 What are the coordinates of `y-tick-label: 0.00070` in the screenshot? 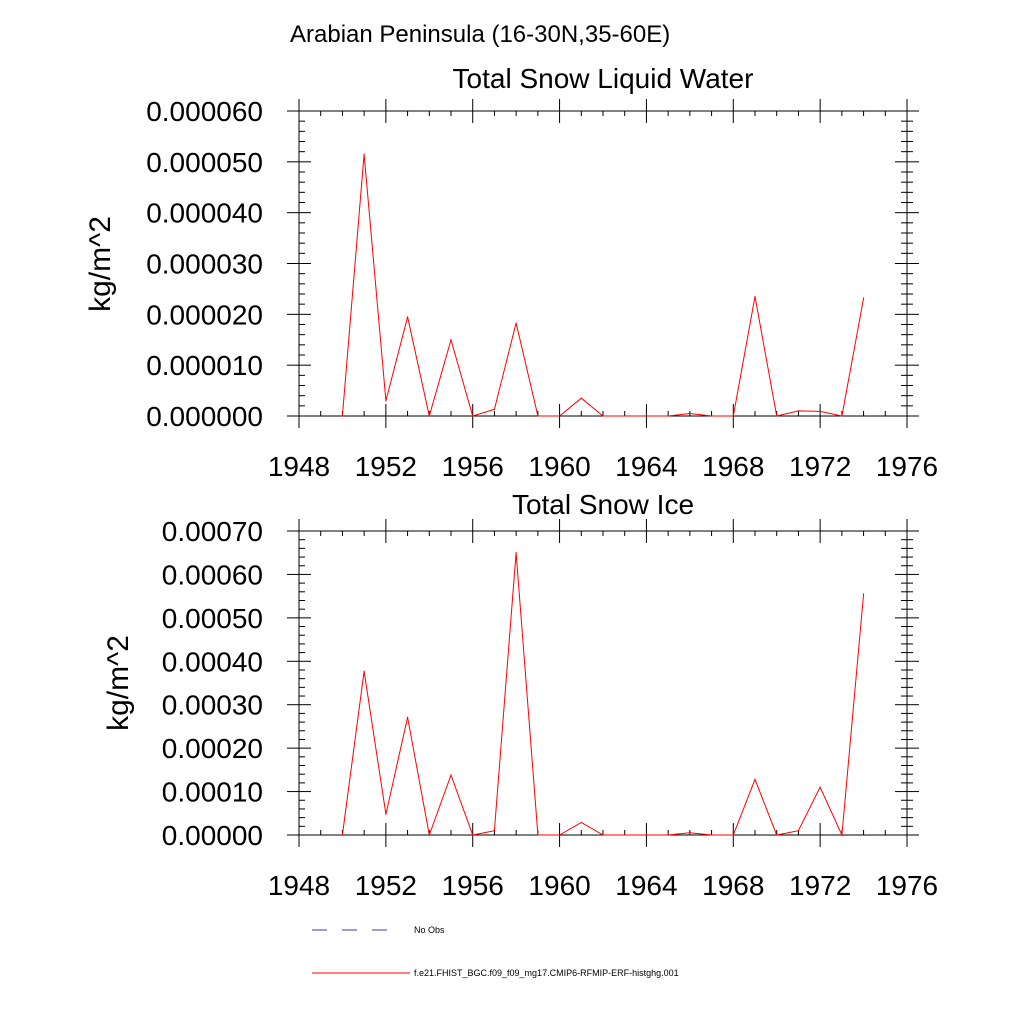 It's located at (212, 531).